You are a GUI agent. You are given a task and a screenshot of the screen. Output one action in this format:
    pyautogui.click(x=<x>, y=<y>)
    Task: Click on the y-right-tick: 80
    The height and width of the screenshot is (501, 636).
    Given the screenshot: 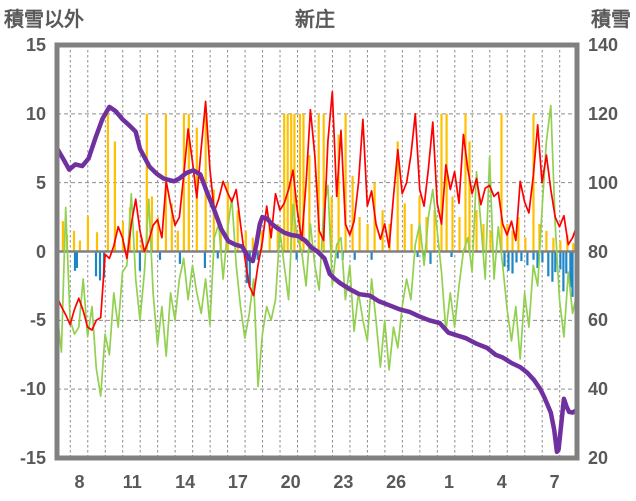 What is the action you would take?
    pyautogui.click(x=598, y=252)
    